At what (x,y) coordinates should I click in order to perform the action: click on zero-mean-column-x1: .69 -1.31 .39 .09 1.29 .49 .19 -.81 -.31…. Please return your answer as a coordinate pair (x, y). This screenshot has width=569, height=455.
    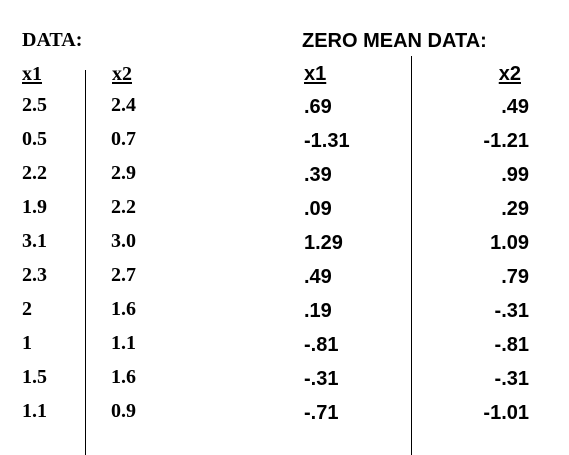
    Looking at the image, I should click on (327, 267).